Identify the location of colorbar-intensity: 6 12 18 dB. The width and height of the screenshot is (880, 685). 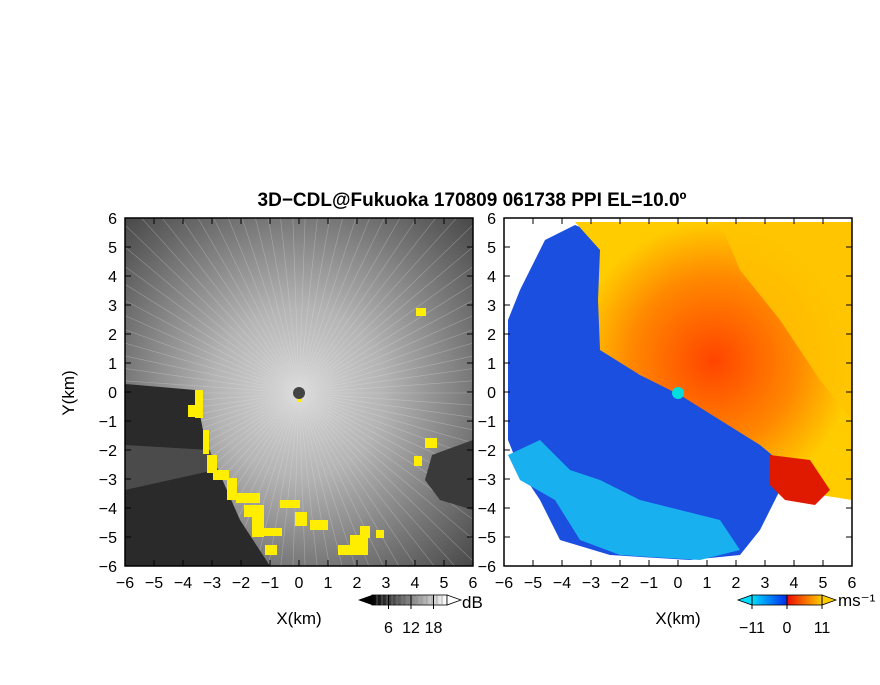
(420, 615).